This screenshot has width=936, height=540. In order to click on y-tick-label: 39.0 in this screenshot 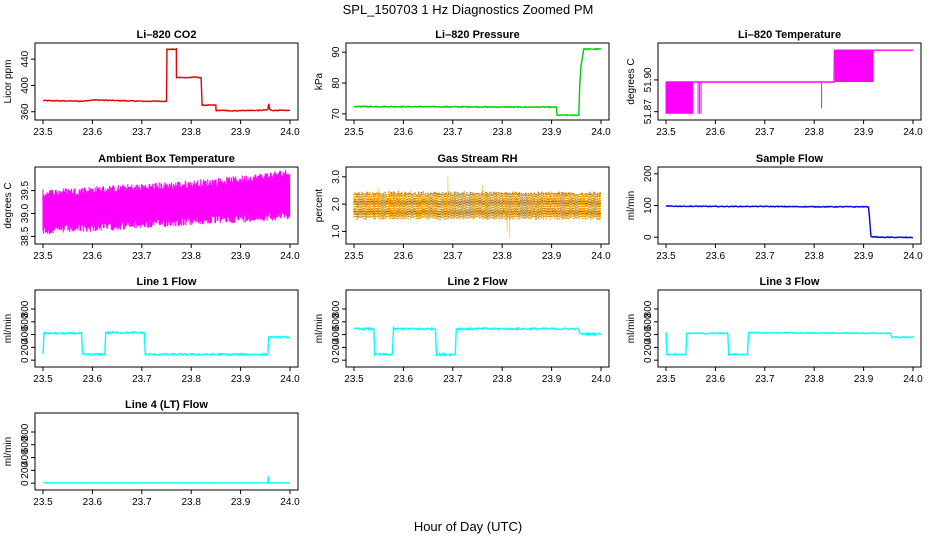, I will do `click(25, 213)`.